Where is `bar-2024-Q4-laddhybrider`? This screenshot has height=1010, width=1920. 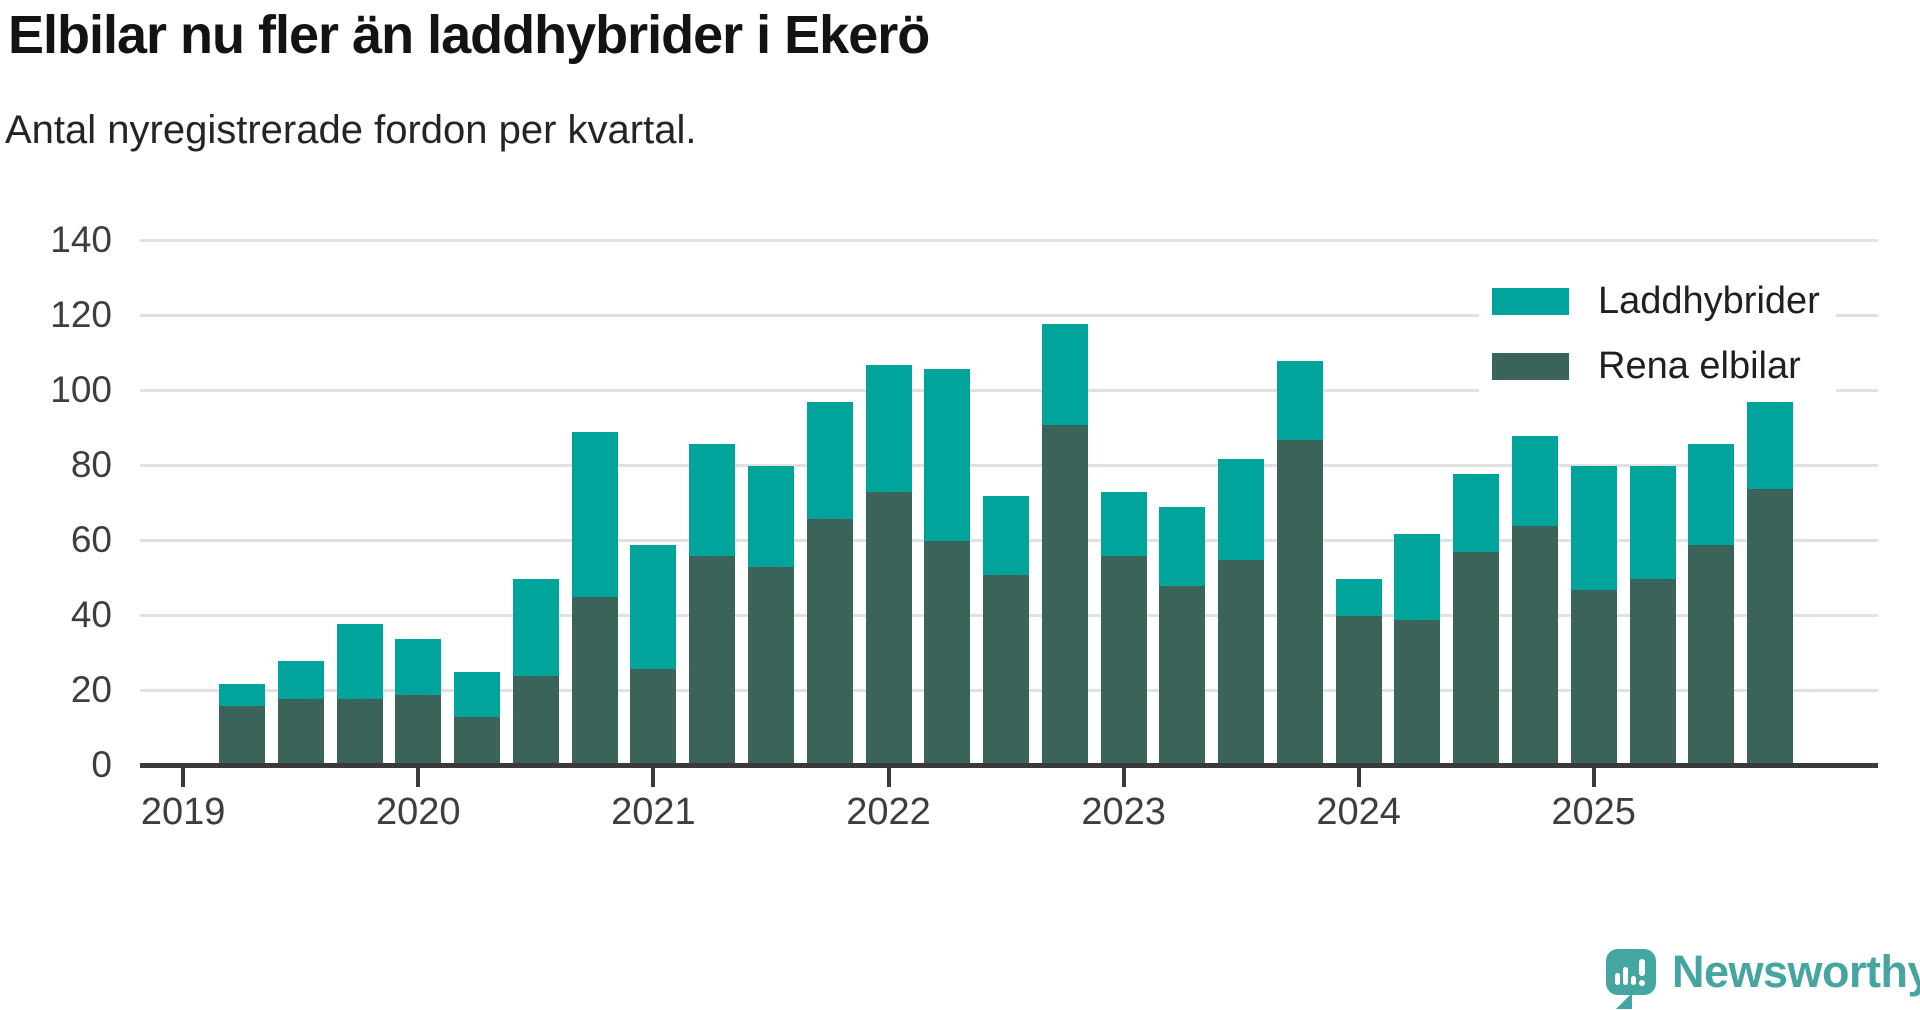 bar-2024-Q4-laddhybrider is located at coordinates (1534, 481).